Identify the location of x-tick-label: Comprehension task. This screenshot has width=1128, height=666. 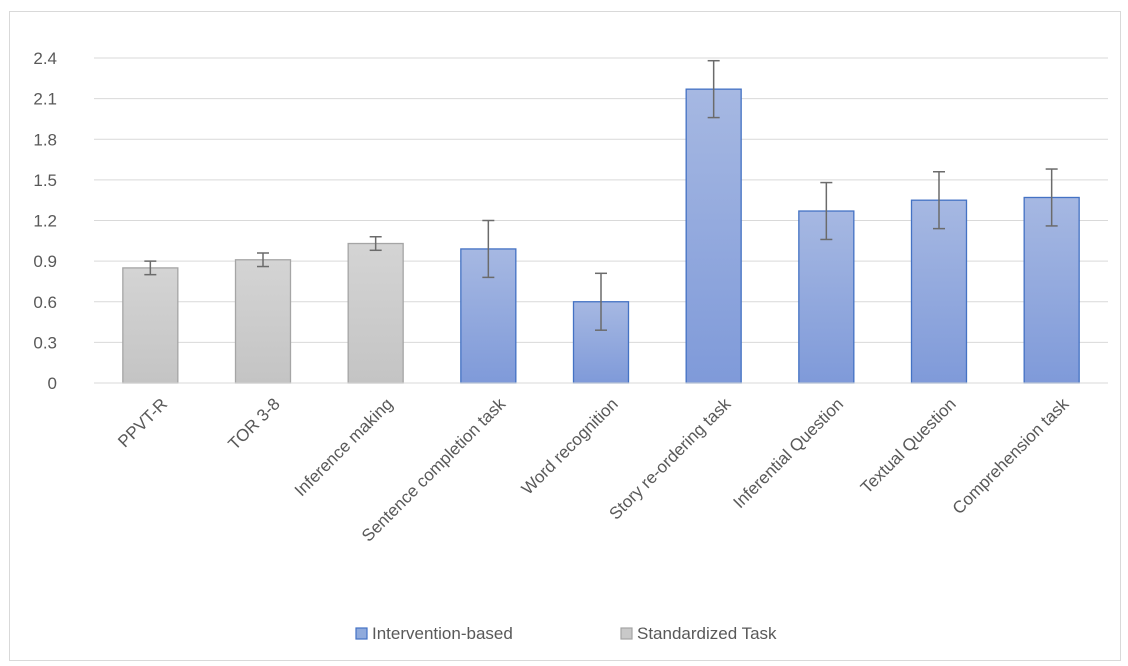
(1011, 456).